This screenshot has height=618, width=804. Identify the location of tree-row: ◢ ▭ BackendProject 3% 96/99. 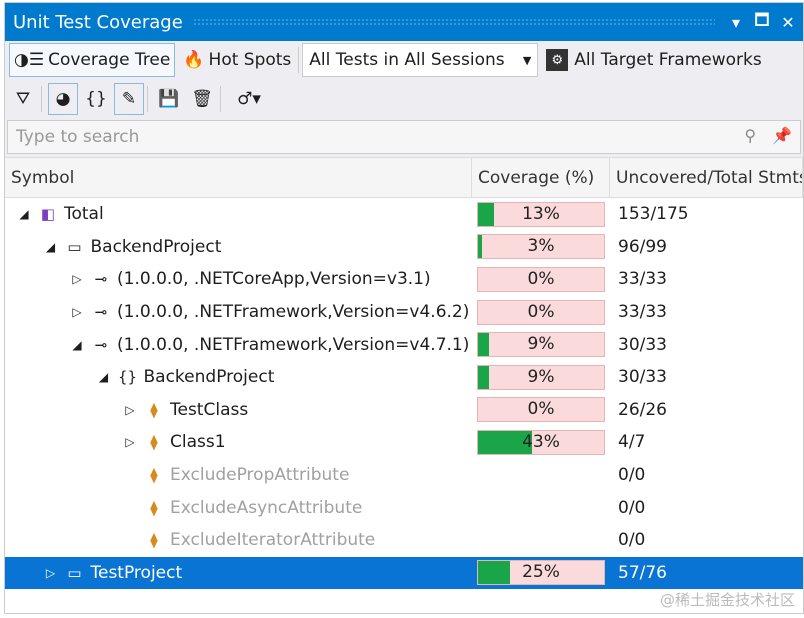
(404, 247).